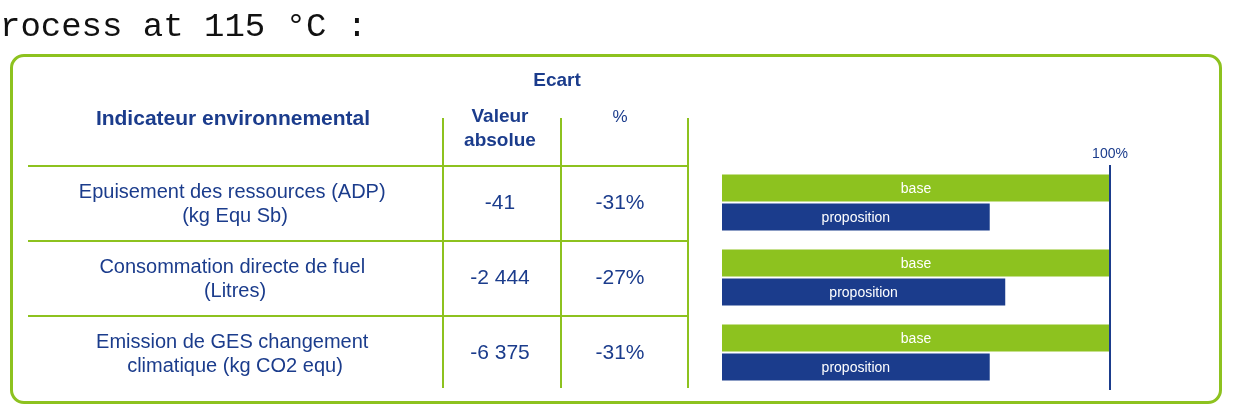  What do you see at coordinates (557, 80) in the screenshot?
I see `text: Ecart` at bounding box center [557, 80].